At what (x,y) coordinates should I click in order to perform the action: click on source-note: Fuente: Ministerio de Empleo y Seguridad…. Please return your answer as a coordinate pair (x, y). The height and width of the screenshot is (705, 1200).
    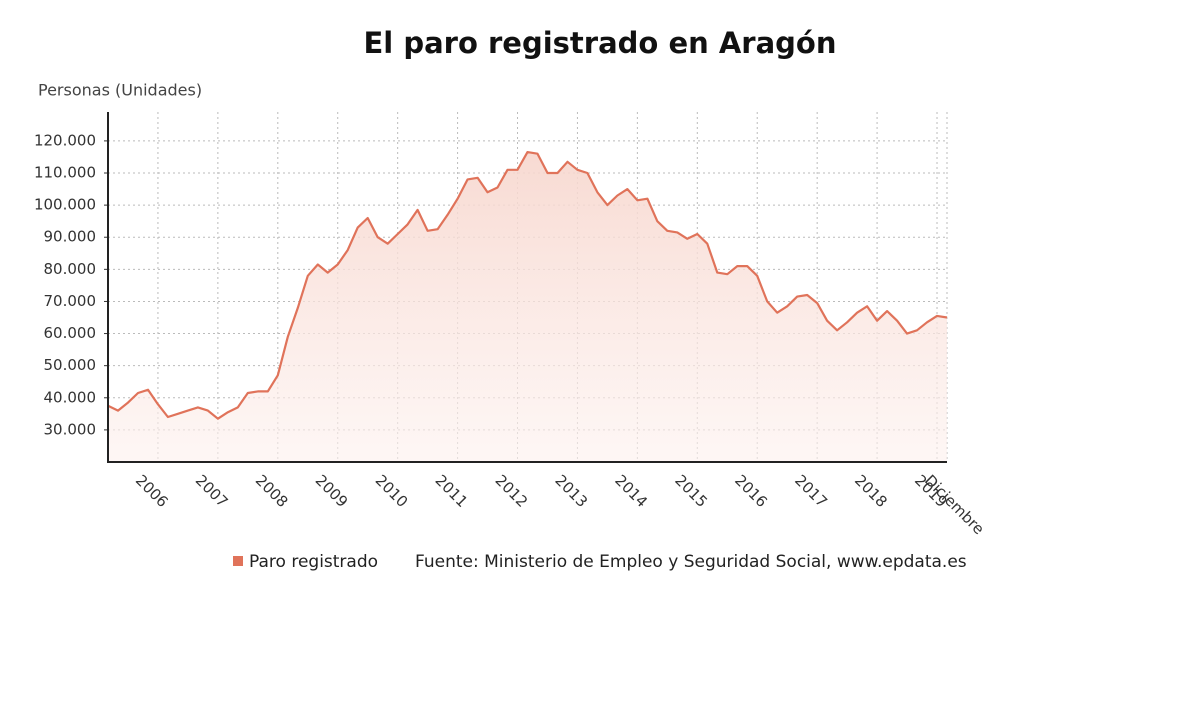
    Looking at the image, I should click on (691, 562).